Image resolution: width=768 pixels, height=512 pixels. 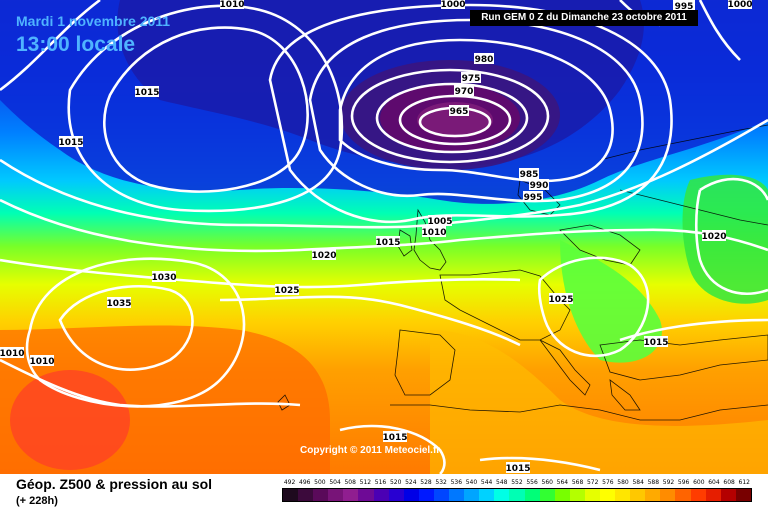 I want to click on scale-value: 524, so click(x=411, y=482).